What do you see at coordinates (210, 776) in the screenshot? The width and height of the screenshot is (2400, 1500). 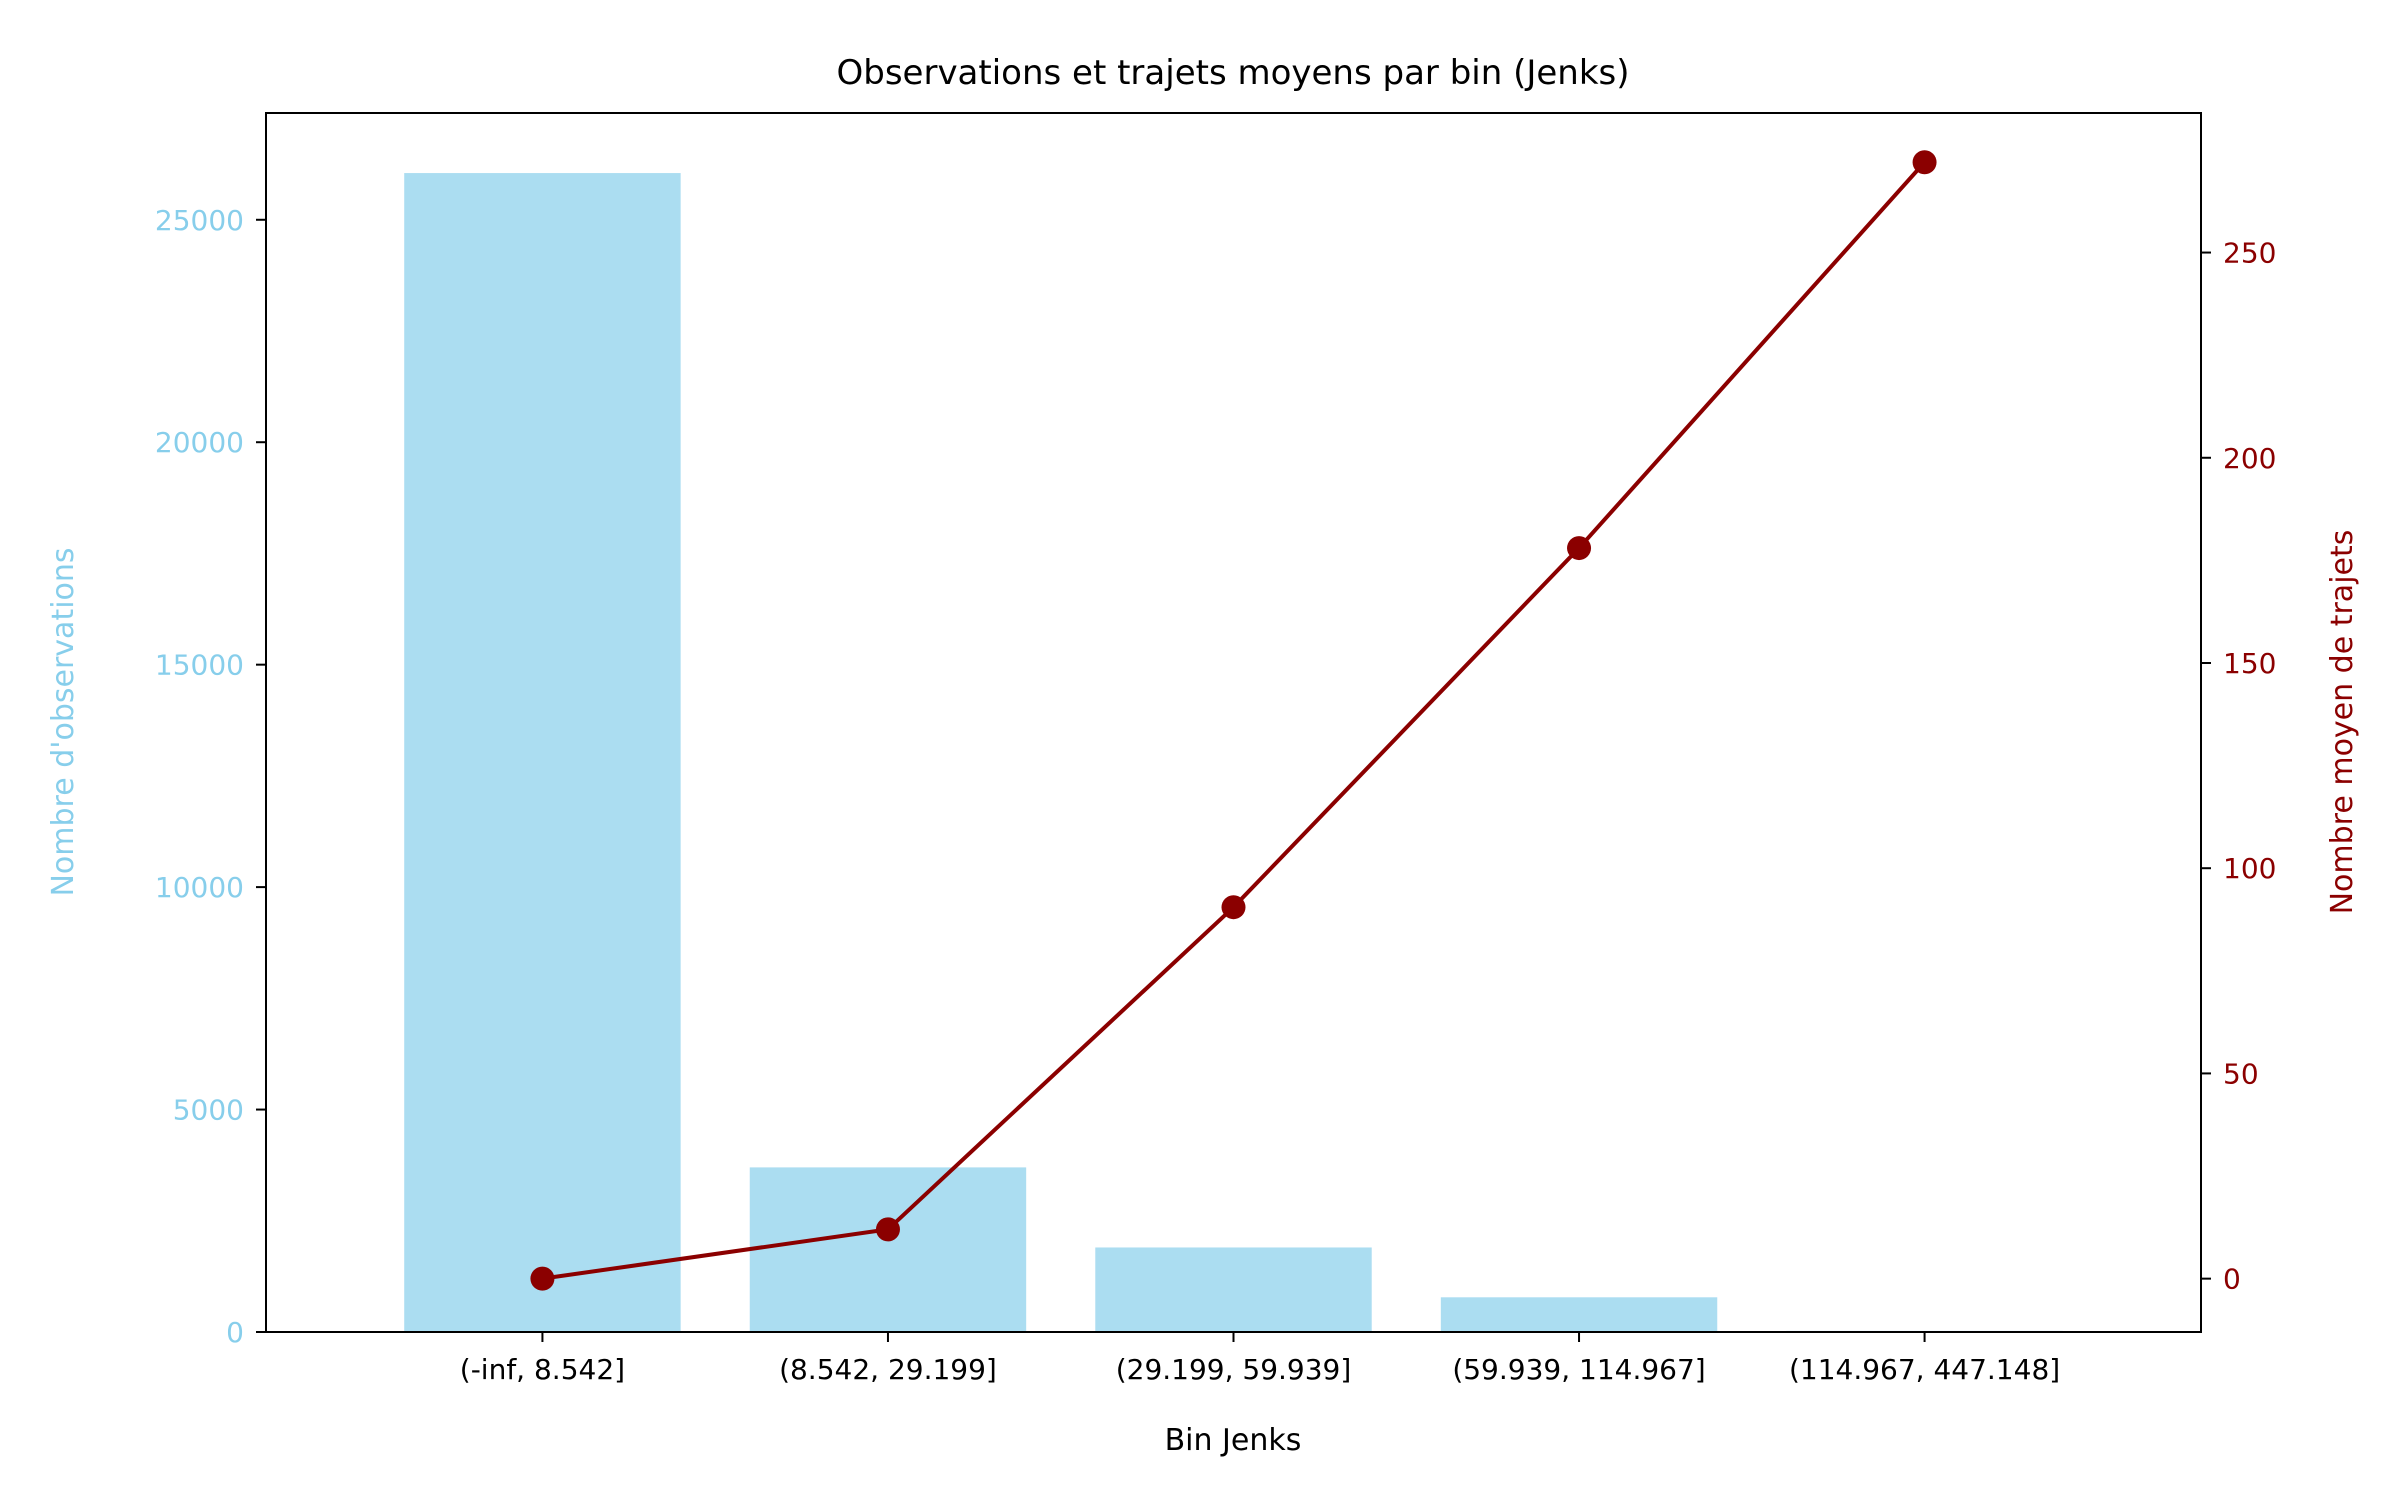 I see `left-axis: 0 5000 10000 15000 20000 25000` at bounding box center [210, 776].